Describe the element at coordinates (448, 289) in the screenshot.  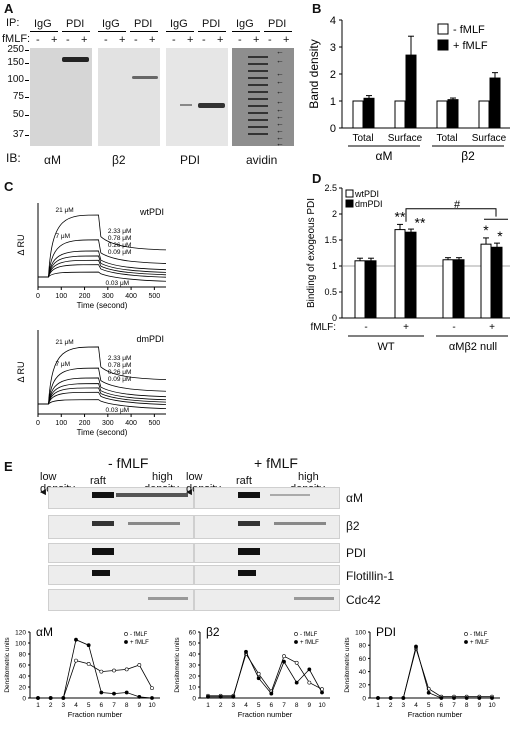
I see `bar-wtpdi` at that location.